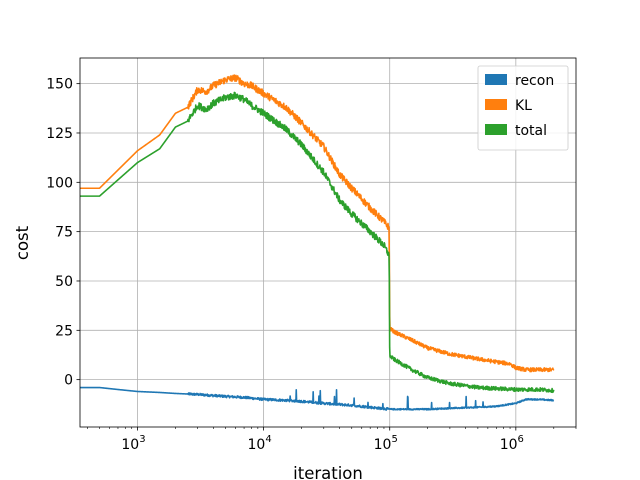 The height and width of the screenshot is (480, 640). I want to click on x-tick-label: 10³, so click(133, 443).